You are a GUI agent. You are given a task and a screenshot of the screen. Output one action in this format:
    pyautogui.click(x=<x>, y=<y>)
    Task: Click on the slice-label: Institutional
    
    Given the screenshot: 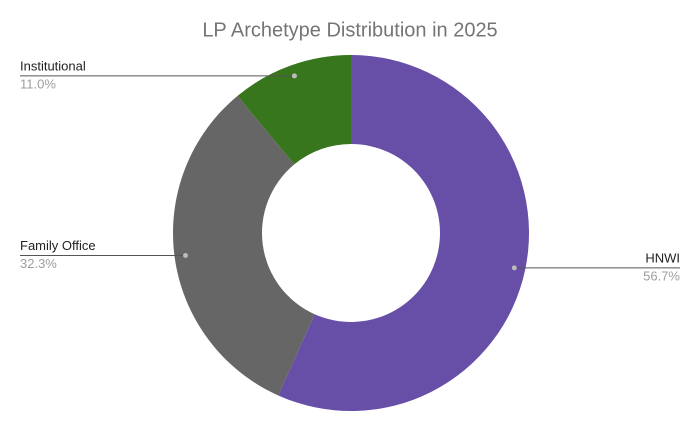 What is the action you would take?
    pyautogui.click(x=53, y=65)
    